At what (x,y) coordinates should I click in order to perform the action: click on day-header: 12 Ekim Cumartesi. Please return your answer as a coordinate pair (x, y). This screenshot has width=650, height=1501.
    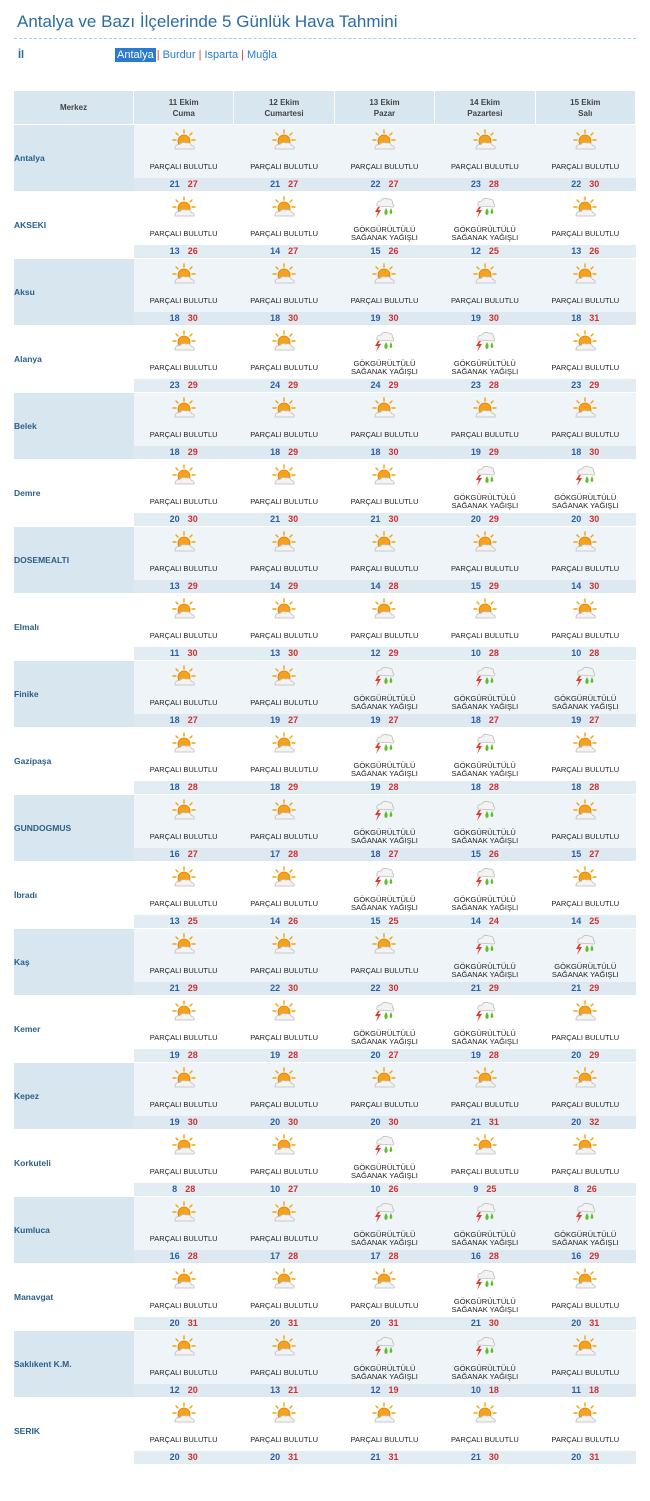
    Looking at the image, I should click on (284, 108).